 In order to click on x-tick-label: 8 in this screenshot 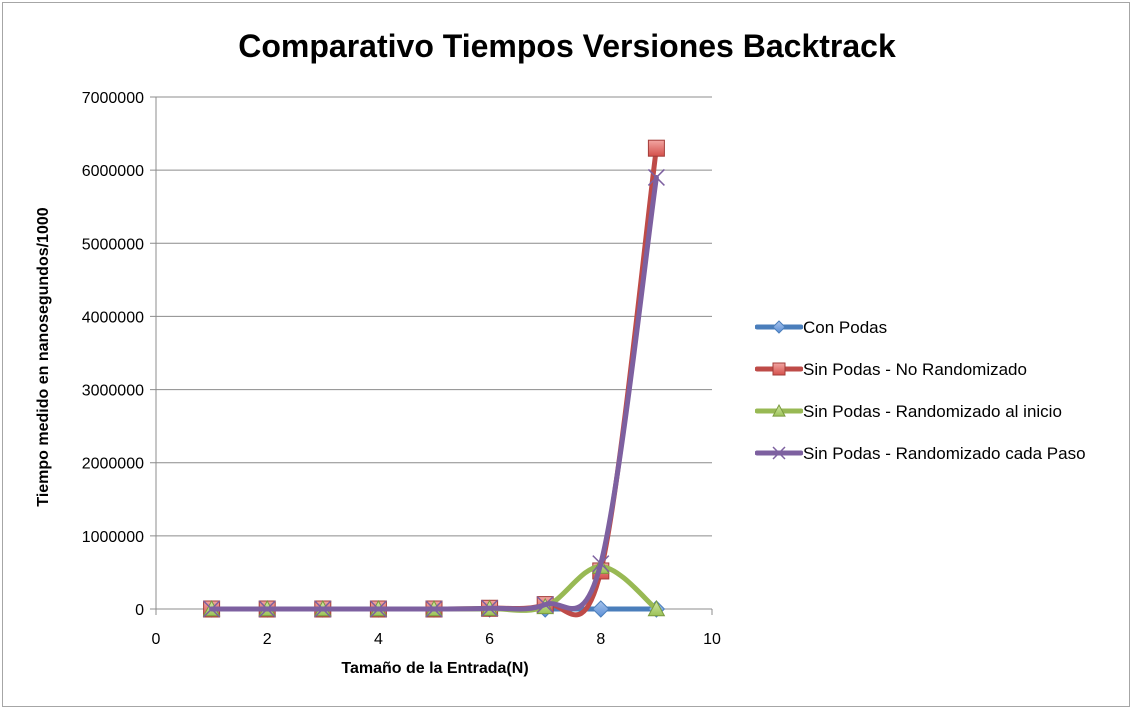, I will do `click(600, 639)`.